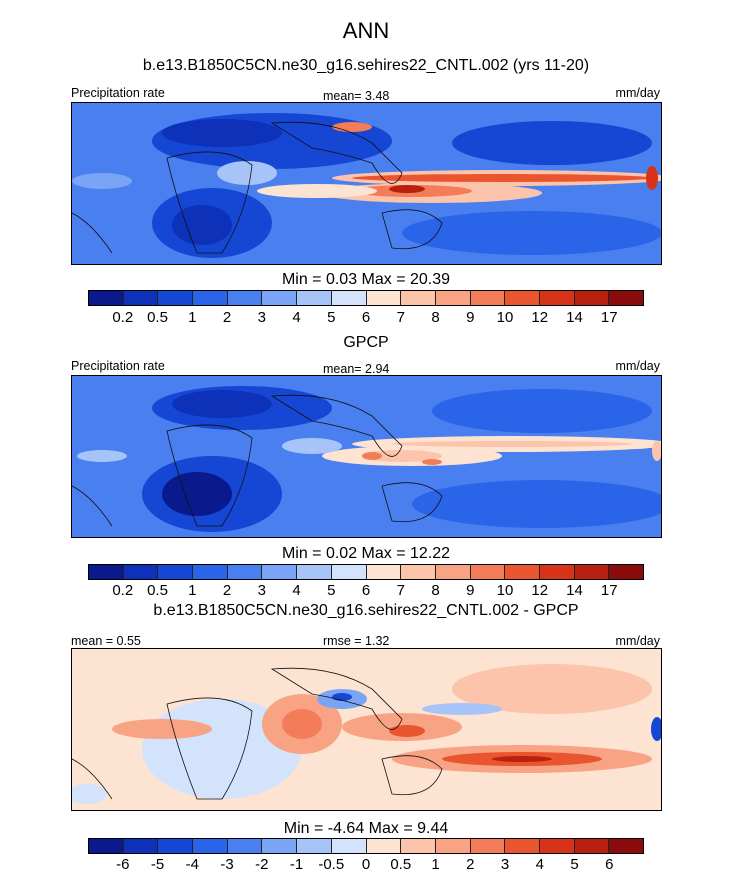  I want to click on colorbar-tick-label: 10, so click(505, 317).